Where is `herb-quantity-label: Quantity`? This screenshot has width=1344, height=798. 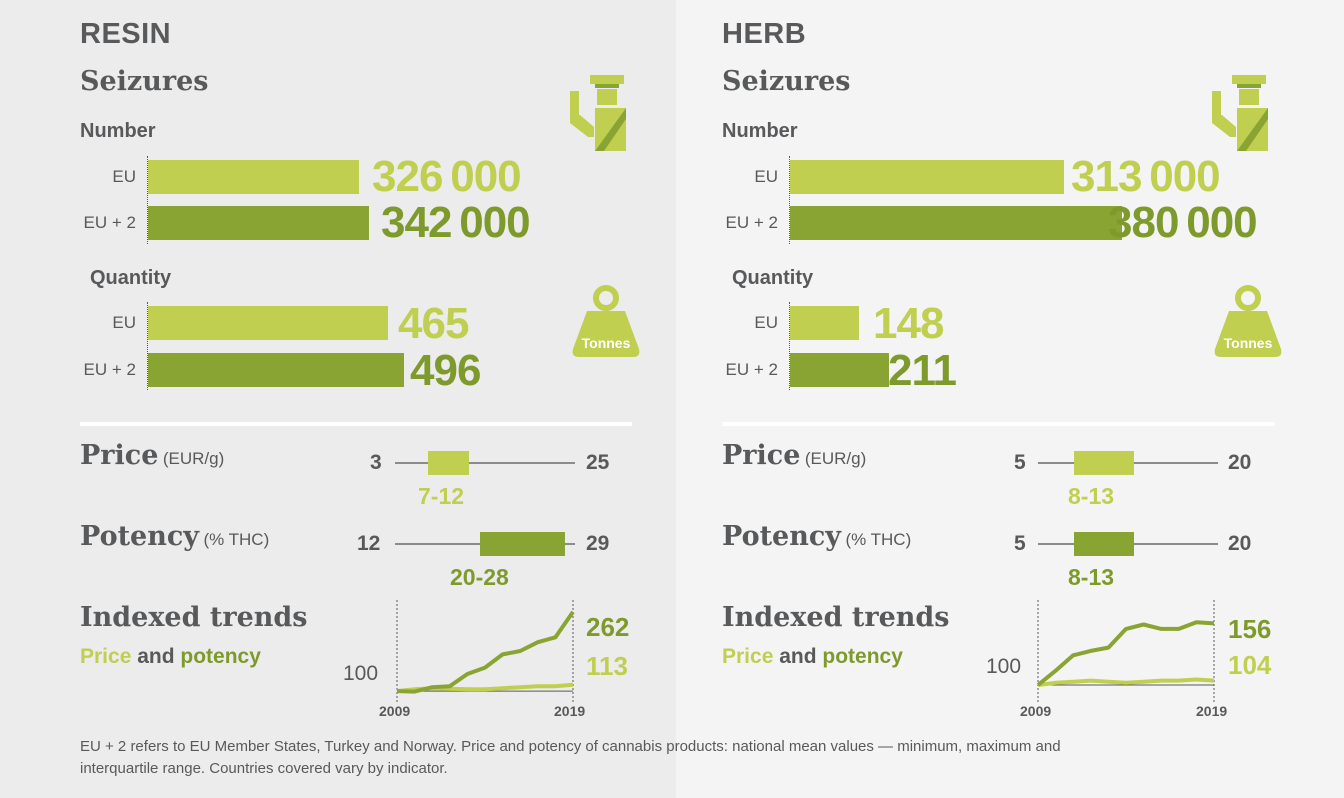
herb-quantity-label: Quantity is located at coordinates (773, 278).